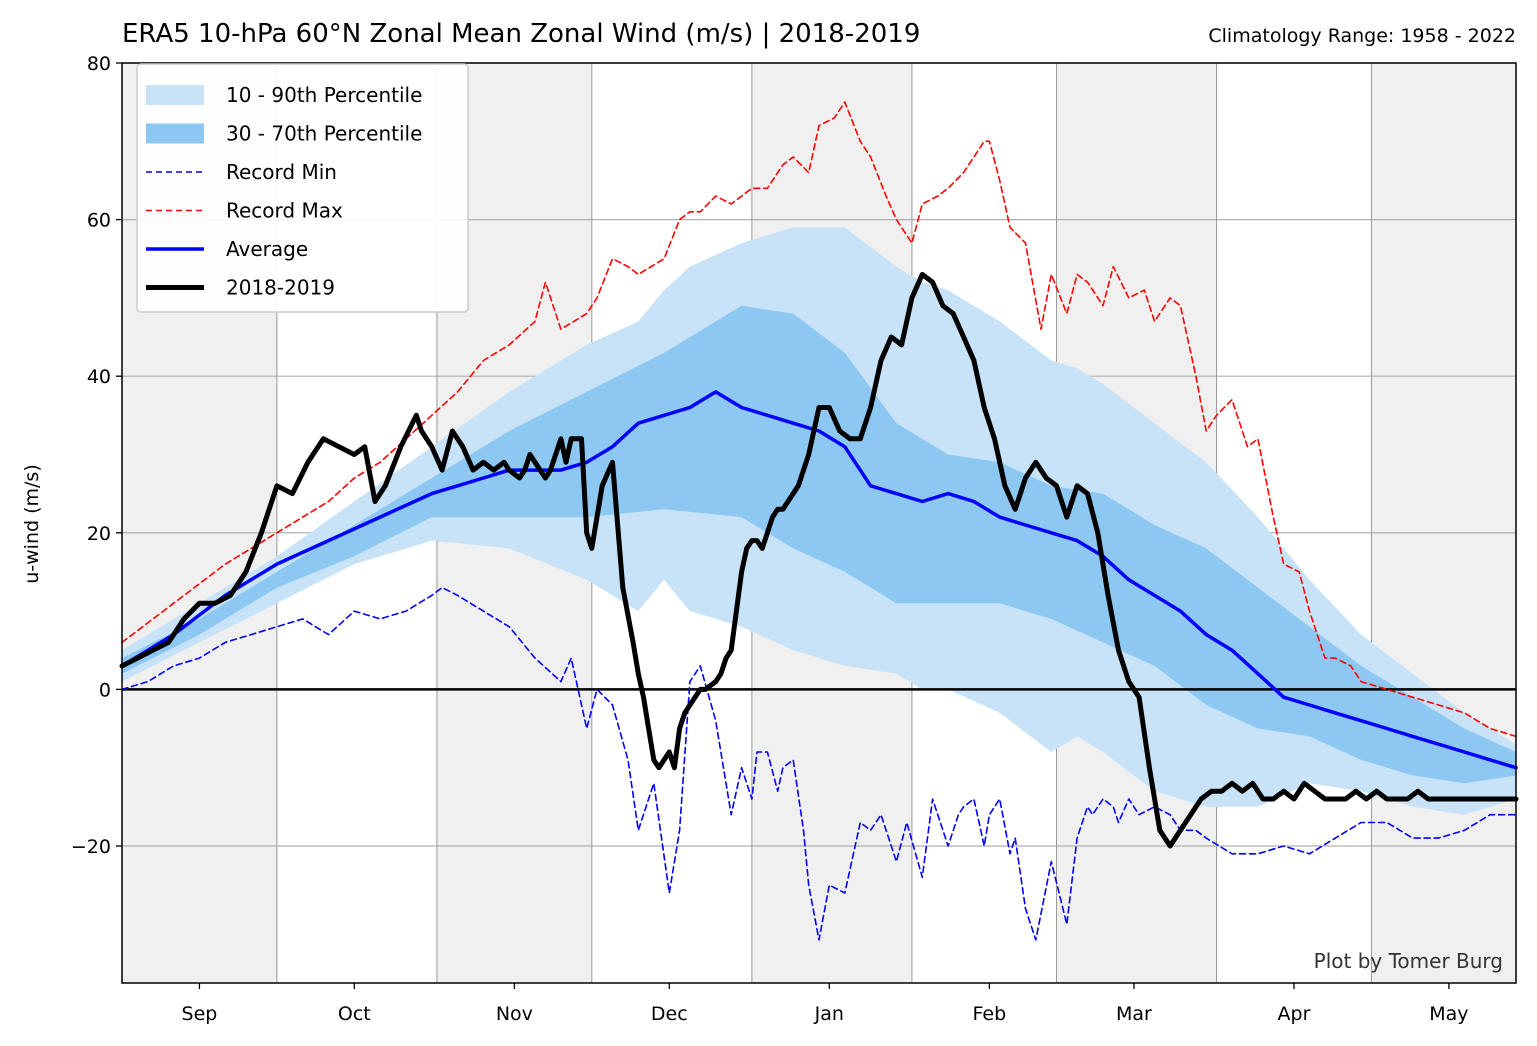 This screenshot has width=1537, height=1046. I want to click on x-tick-label: Dec, so click(669, 1014).